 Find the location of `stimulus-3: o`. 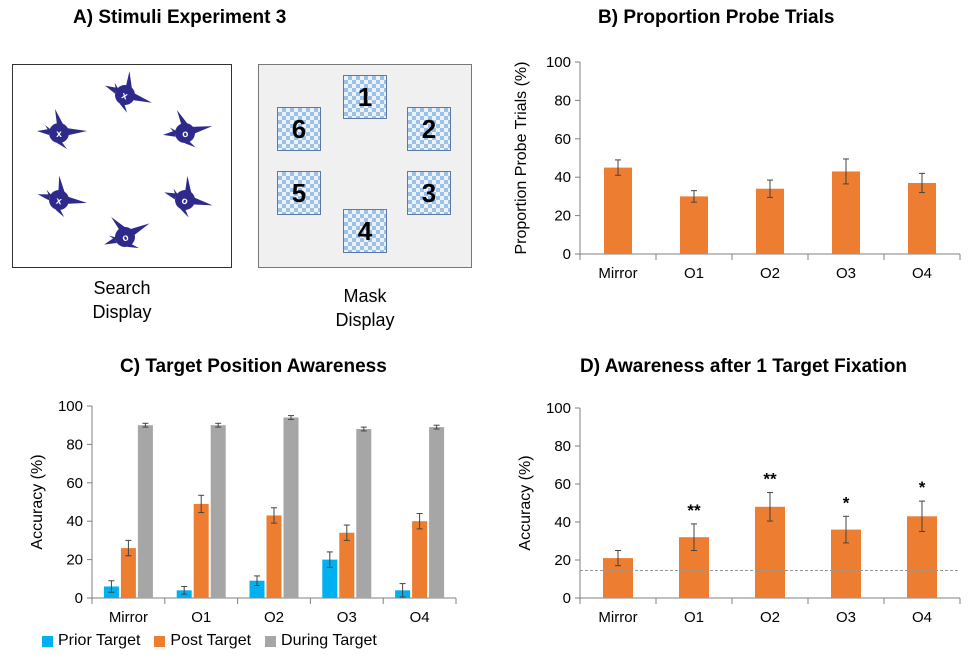

stimulus-3: o is located at coordinates (188, 196).